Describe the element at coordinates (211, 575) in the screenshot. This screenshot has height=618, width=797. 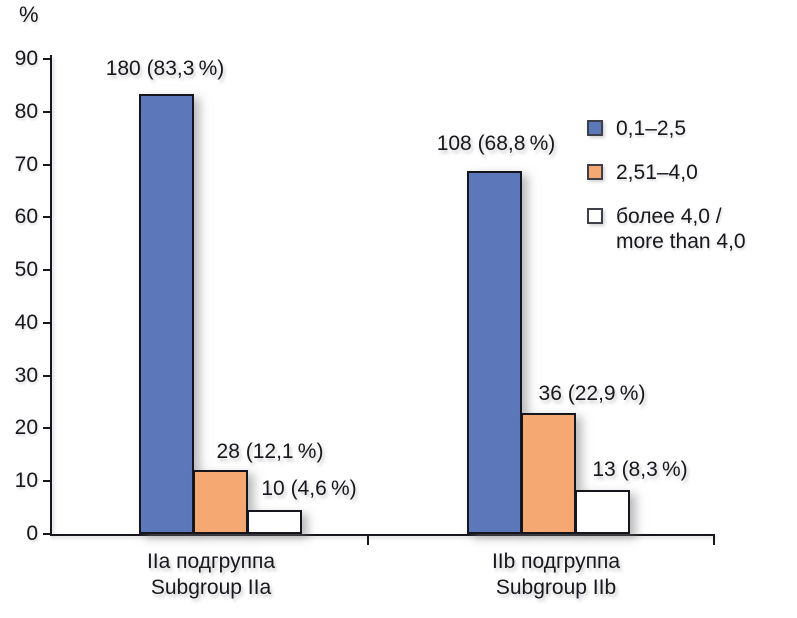
I see `category-label-subgroup-iia: IIa подгруппа Subgroup IIa` at that location.